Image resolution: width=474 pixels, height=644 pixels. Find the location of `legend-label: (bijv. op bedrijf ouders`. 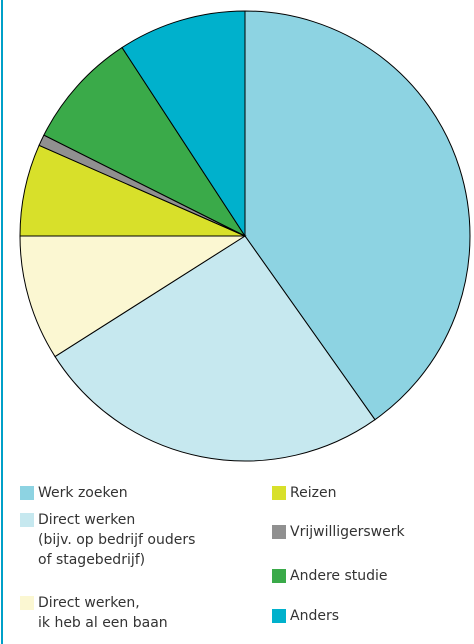

legend-label: (bijv. op bedrijf ouders is located at coordinates (116, 540).